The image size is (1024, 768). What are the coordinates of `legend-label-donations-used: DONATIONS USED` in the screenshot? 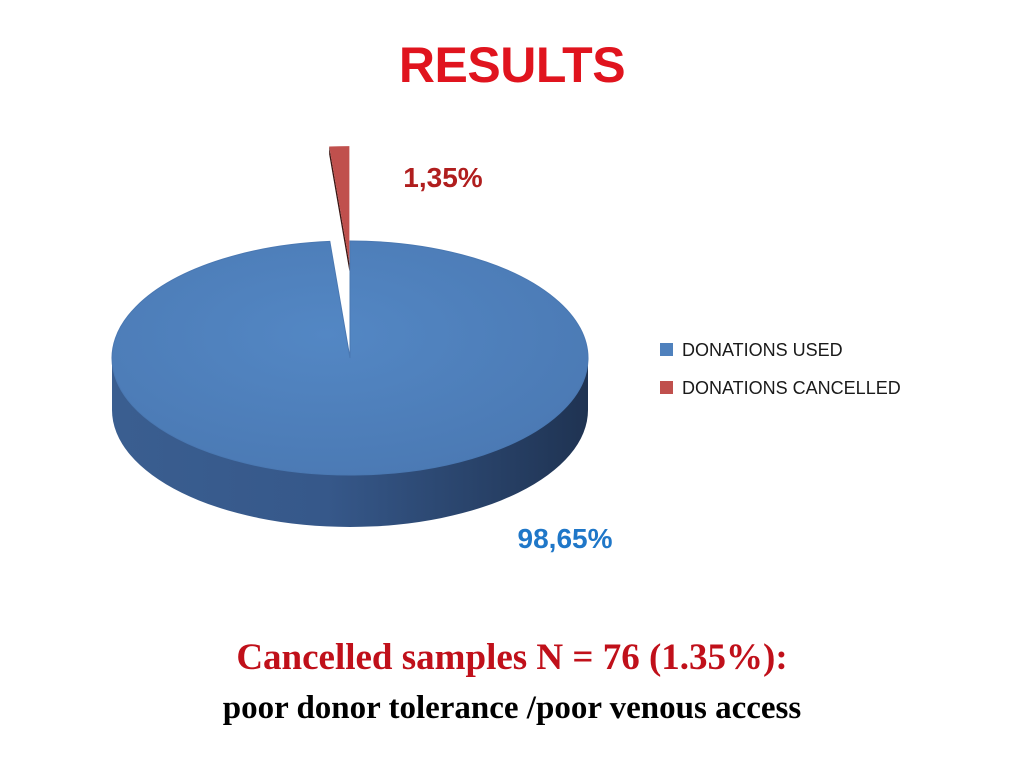 It's located at (762, 350).